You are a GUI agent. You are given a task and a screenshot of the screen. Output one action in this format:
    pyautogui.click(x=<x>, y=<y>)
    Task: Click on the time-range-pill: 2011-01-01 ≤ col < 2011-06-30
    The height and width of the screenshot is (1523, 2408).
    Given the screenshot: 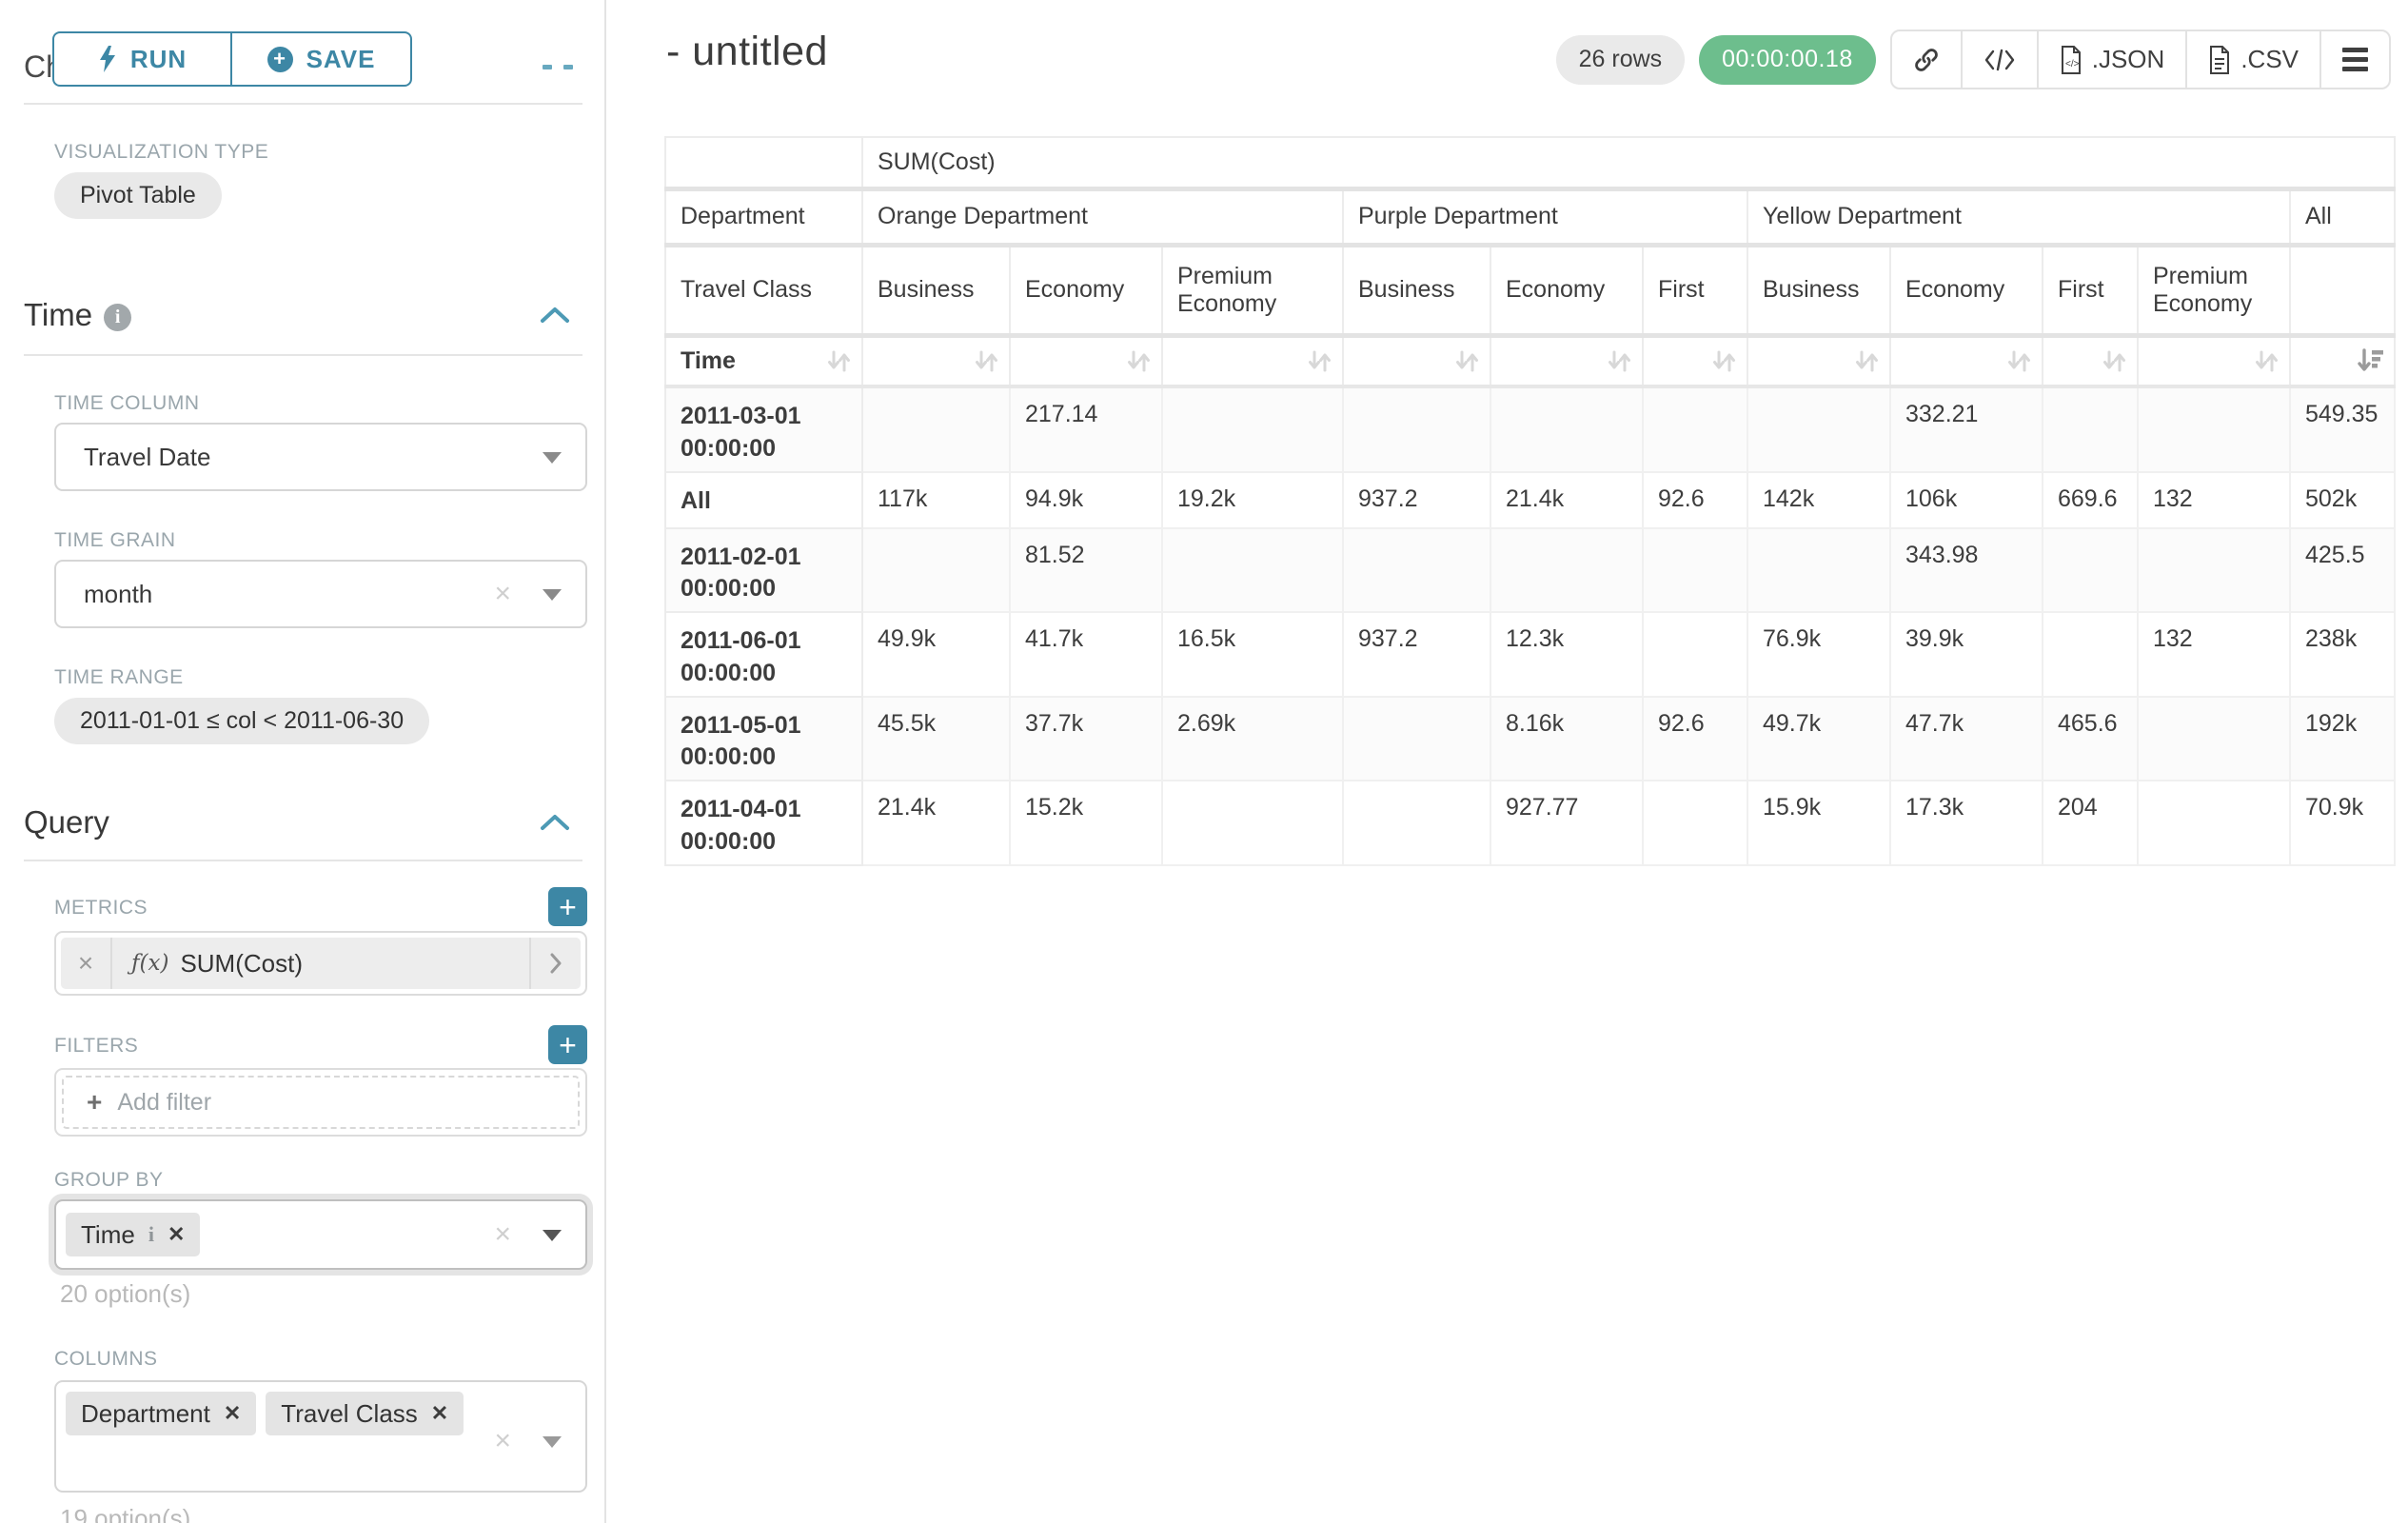 What is the action you would take?
    pyautogui.click(x=242, y=721)
    